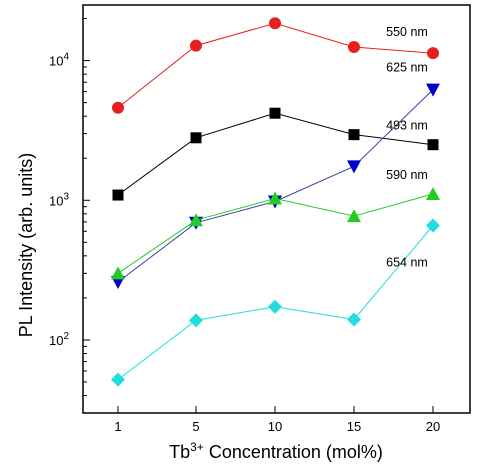 Image resolution: width=487 pixels, height=472 pixels. I want to click on y-axis-title: PL Intensity (arb. units), so click(26, 245).